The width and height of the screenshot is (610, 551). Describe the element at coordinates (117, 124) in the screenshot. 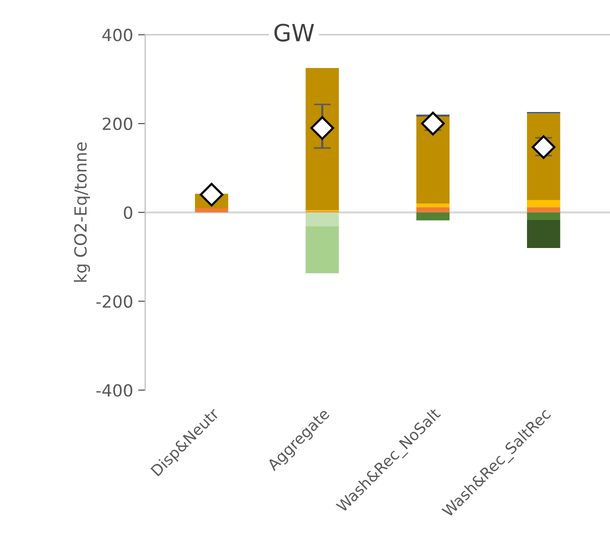

I see `y-tick-label: 200` at that location.